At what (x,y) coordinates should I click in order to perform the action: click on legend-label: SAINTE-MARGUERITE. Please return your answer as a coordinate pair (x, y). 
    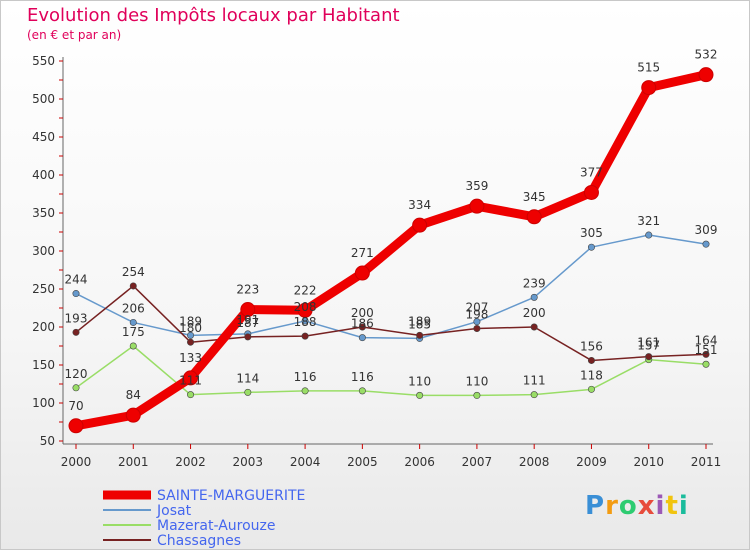
    Looking at the image, I should click on (231, 496).